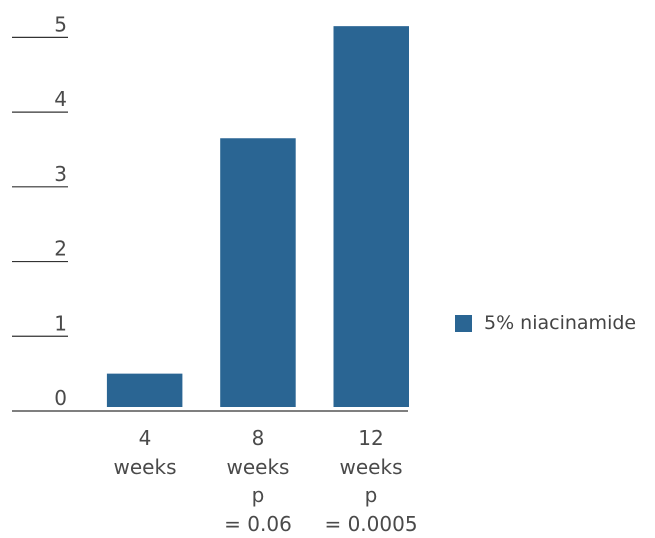 The image size is (655, 538). I want to click on legend-label: 5% niacinamide, so click(560, 323).